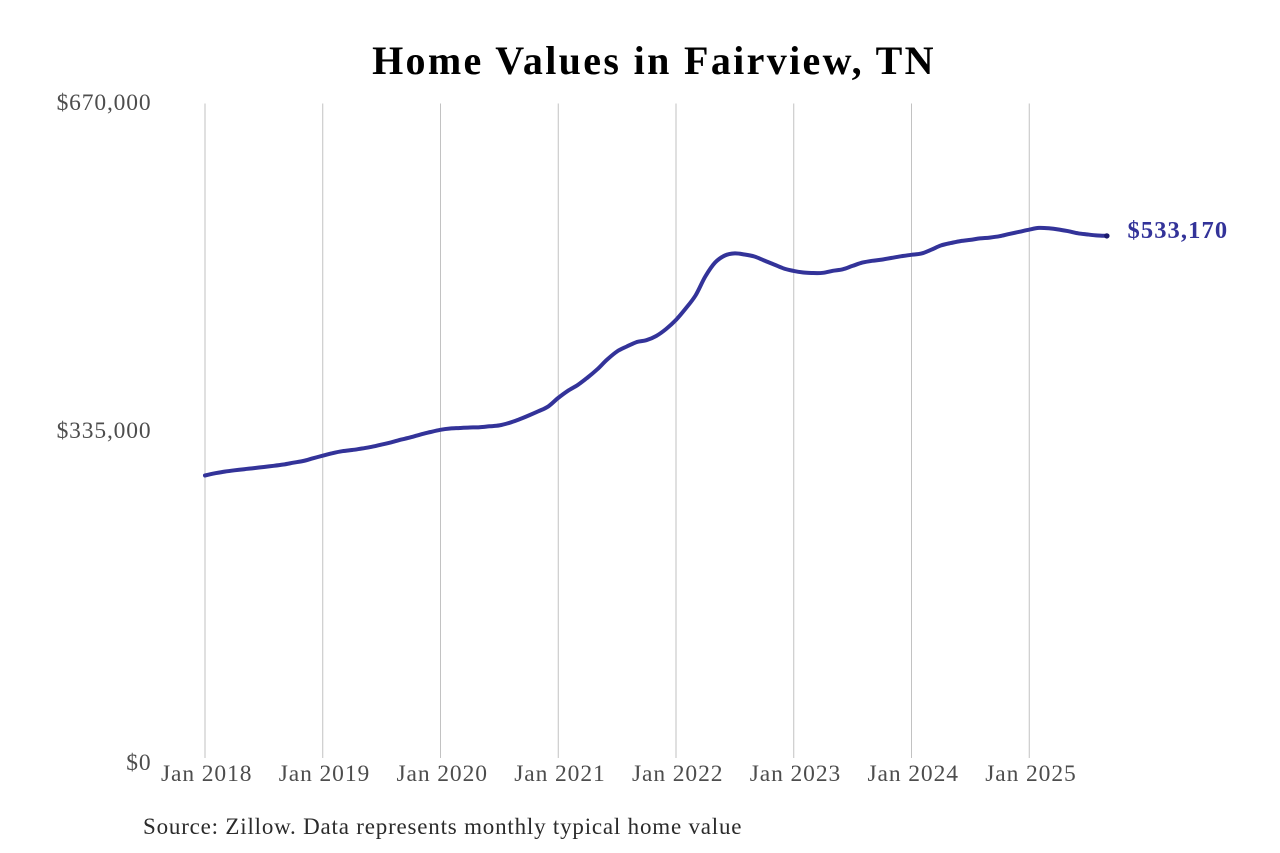 This screenshot has height=853, width=1280. I want to click on svg-text: Jan 2020, so click(441, 774).